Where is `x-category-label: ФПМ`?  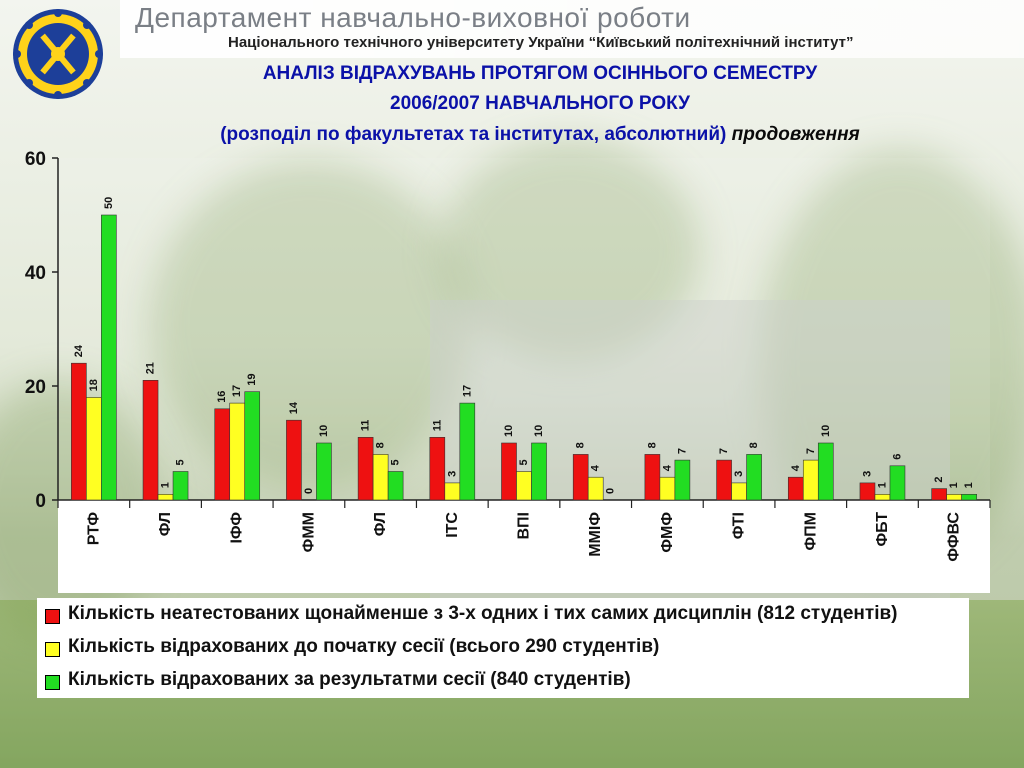 x-category-label: ФПМ is located at coordinates (810, 531).